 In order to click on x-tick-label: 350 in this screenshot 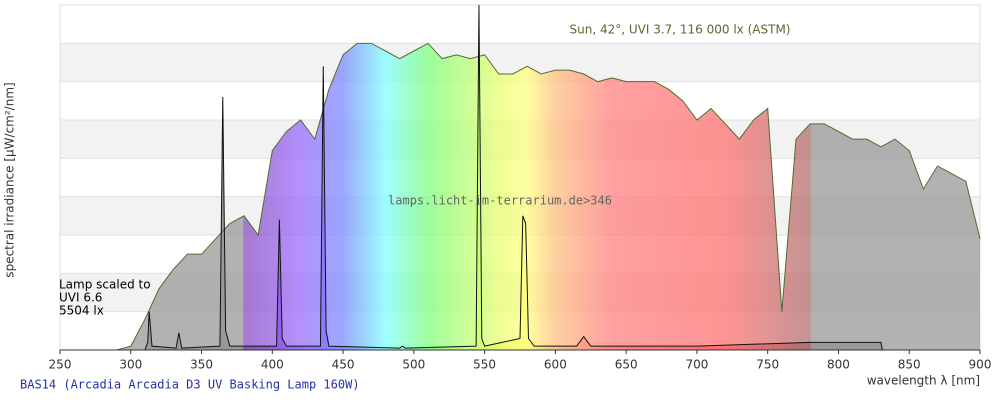, I will do `click(201, 365)`.